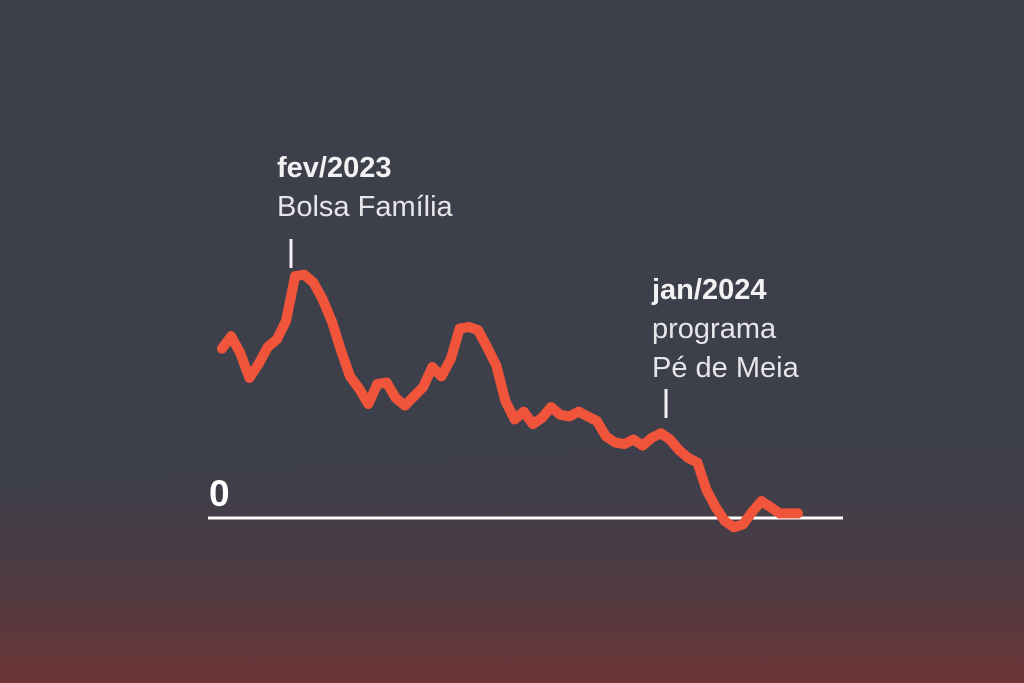 The width and height of the screenshot is (1024, 683). What do you see at coordinates (334, 168) in the screenshot?
I see `annotation-date: fev/2023` at bounding box center [334, 168].